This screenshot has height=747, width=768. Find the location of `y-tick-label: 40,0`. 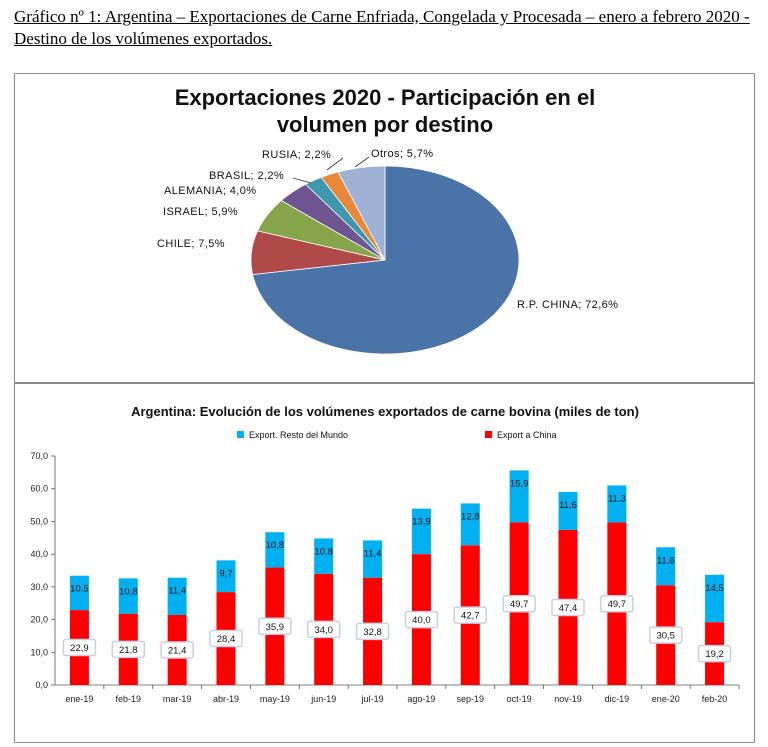

y-tick-label: 40,0 is located at coordinates (39, 554).